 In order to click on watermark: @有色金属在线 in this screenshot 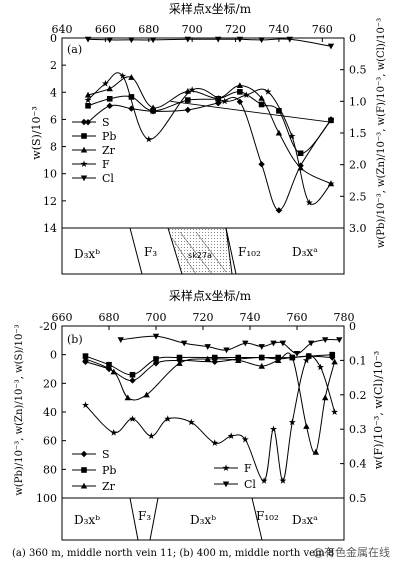, I will do `click(351, 552)`.